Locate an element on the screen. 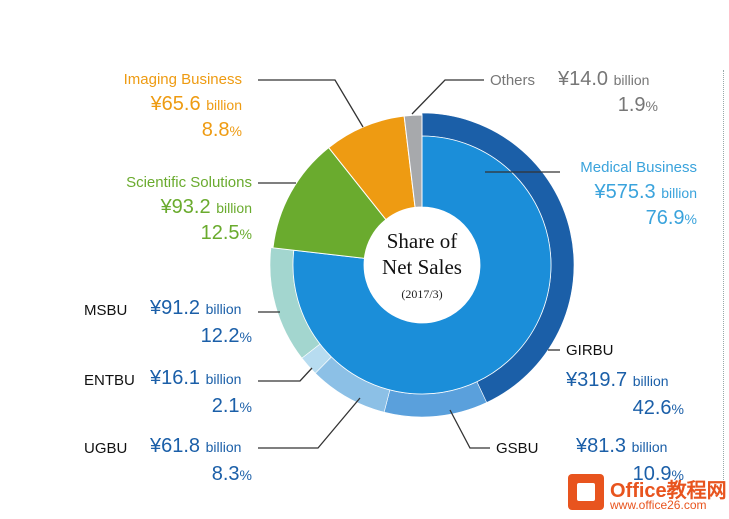 This screenshot has height=519, width=729. segment-amount: ¥91.2 is located at coordinates (175, 308).